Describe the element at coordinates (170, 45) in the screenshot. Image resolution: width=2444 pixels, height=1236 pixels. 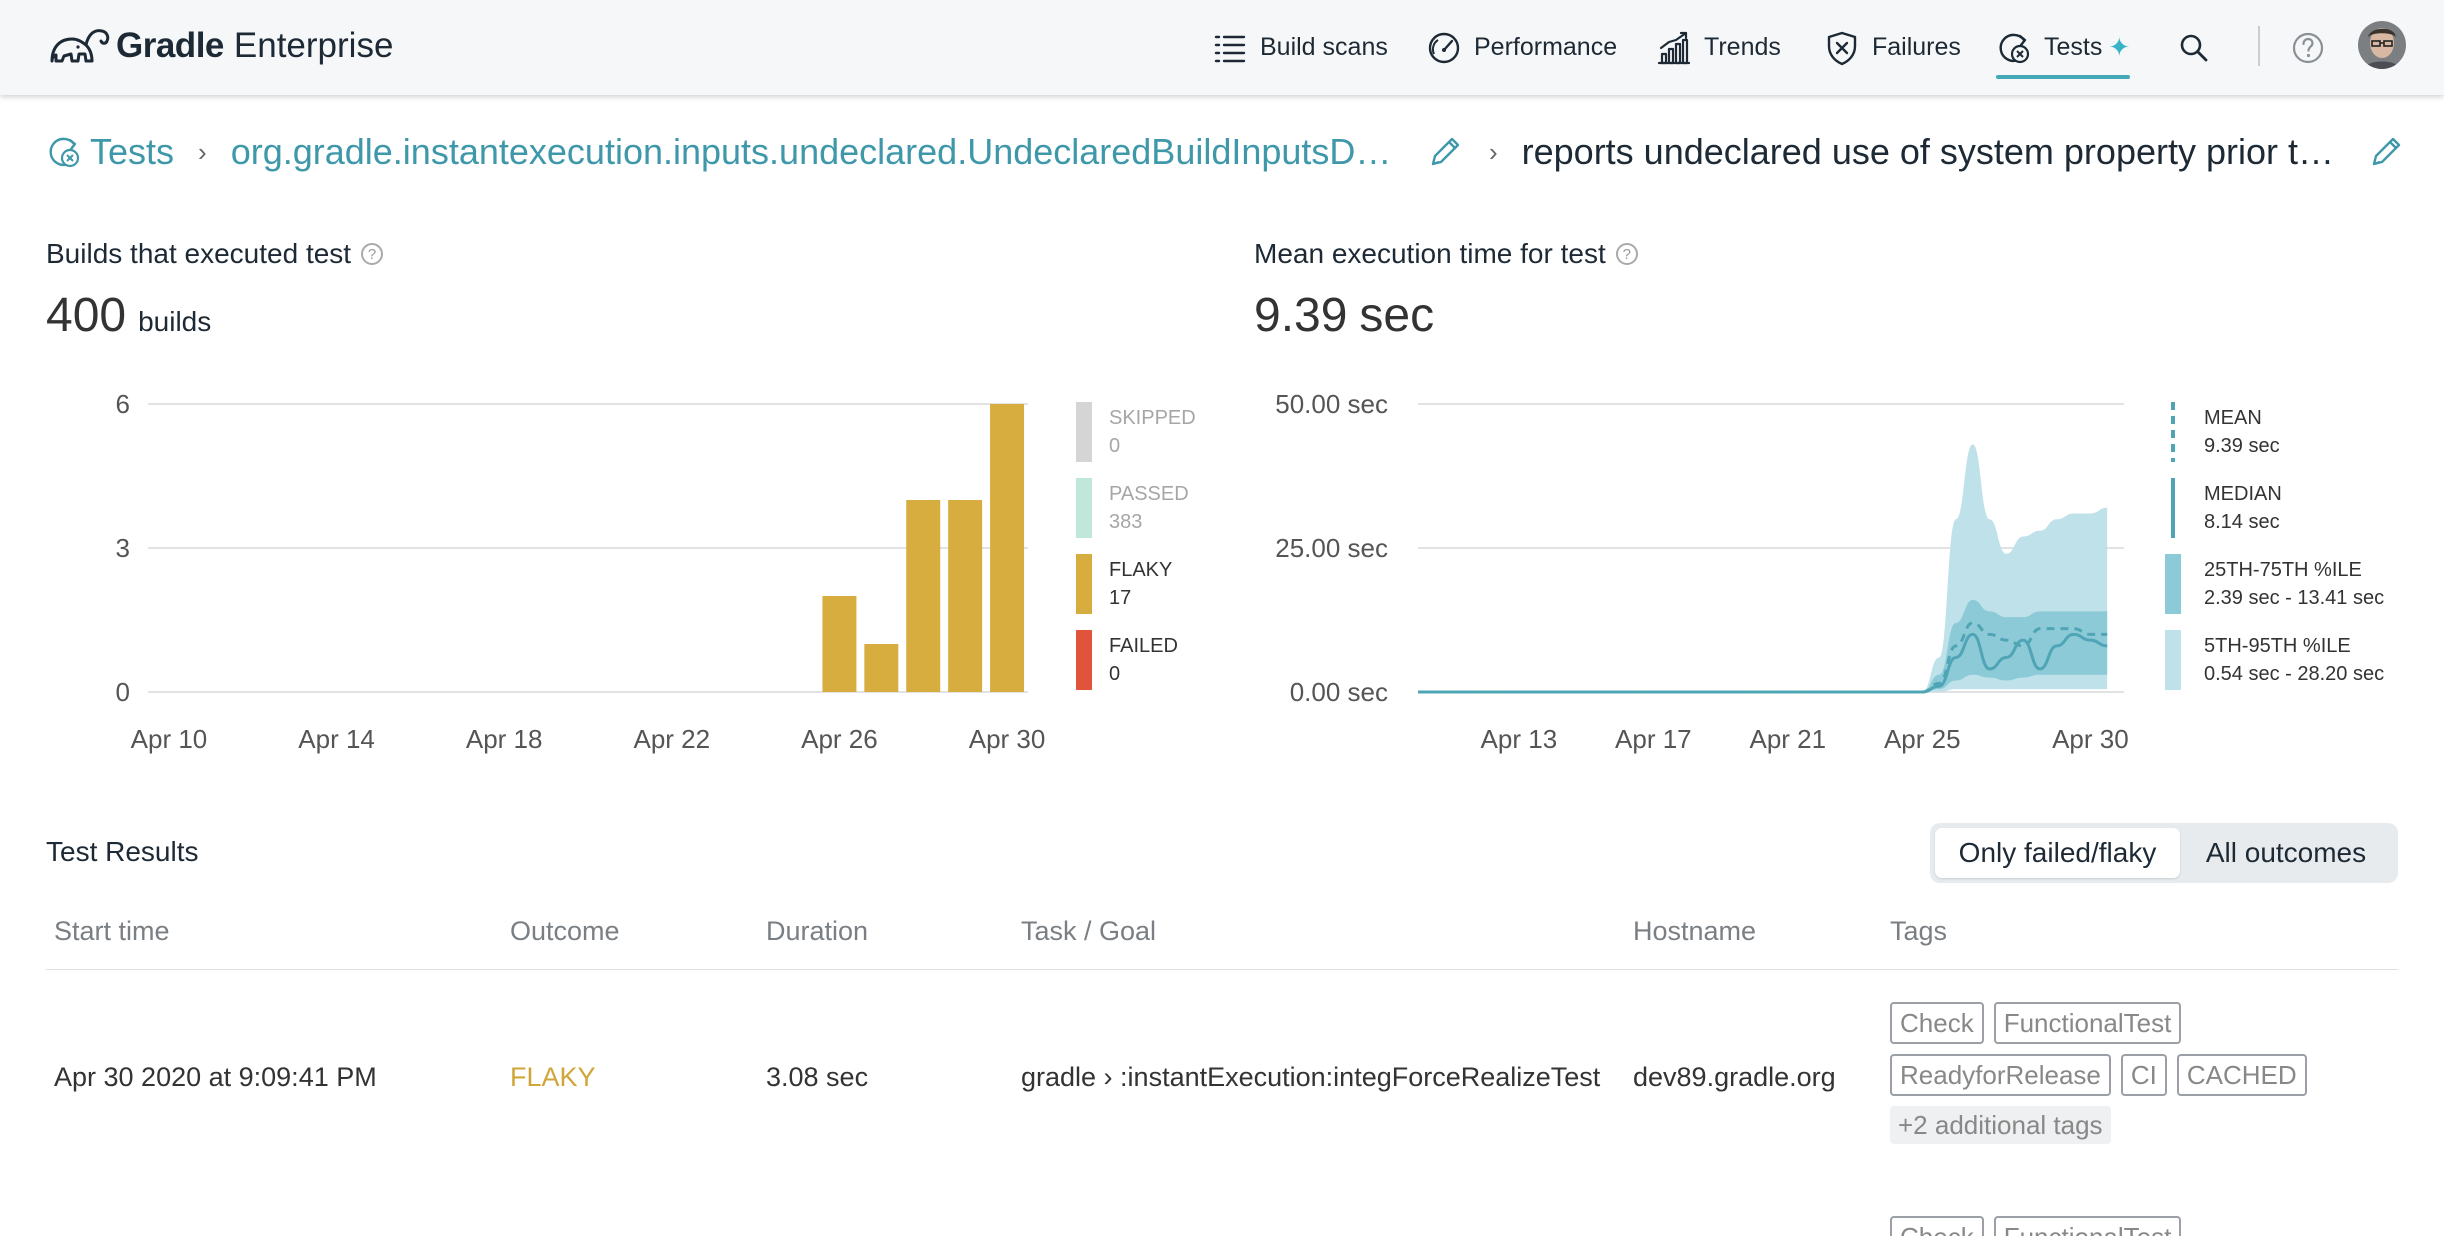
I see `brand-bold: Gradle` at that location.